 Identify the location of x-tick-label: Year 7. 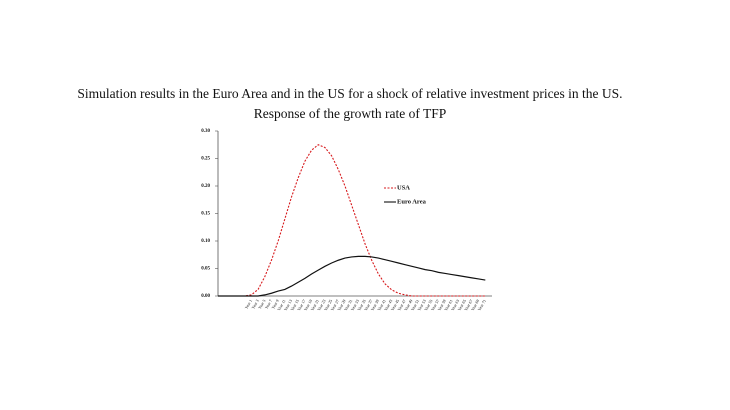
(269, 303).